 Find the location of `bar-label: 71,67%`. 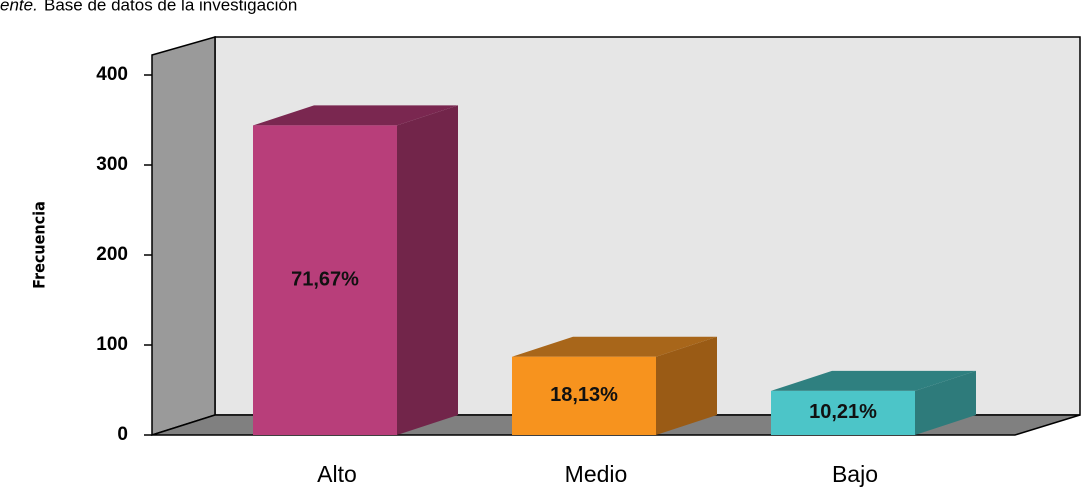

bar-label: 71,67% is located at coordinates (325, 279).